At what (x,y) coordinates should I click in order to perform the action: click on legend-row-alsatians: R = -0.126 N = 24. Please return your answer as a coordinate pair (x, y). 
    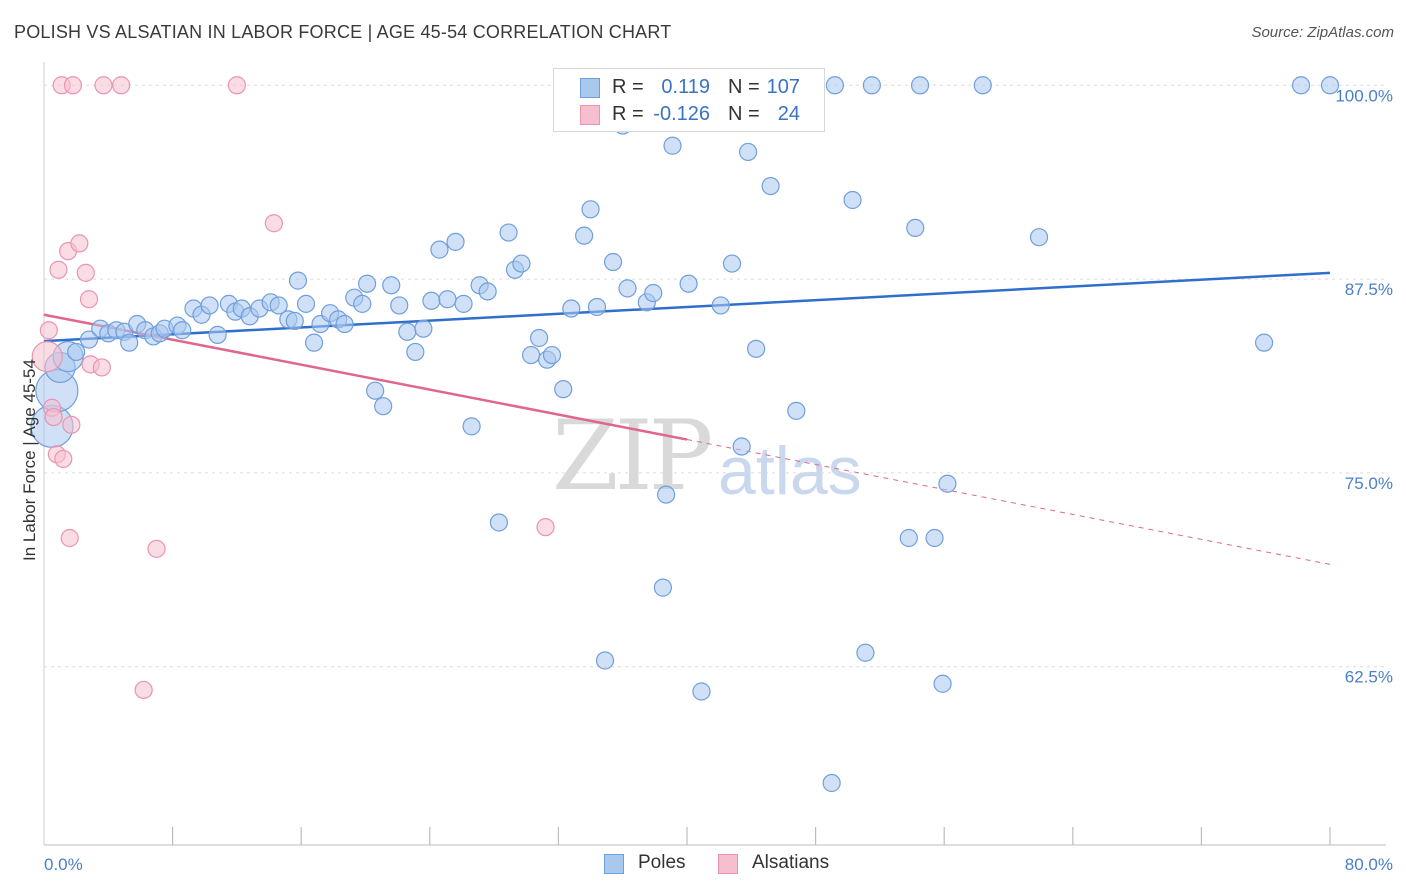
    Looking at the image, I should click on (689, 115).